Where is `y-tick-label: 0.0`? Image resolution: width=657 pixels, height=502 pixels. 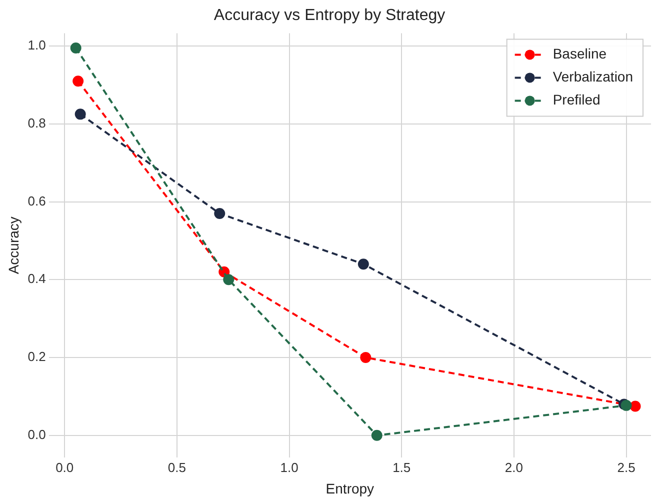 y-tick-label: 0.0 is located at coordinates (37, 434).